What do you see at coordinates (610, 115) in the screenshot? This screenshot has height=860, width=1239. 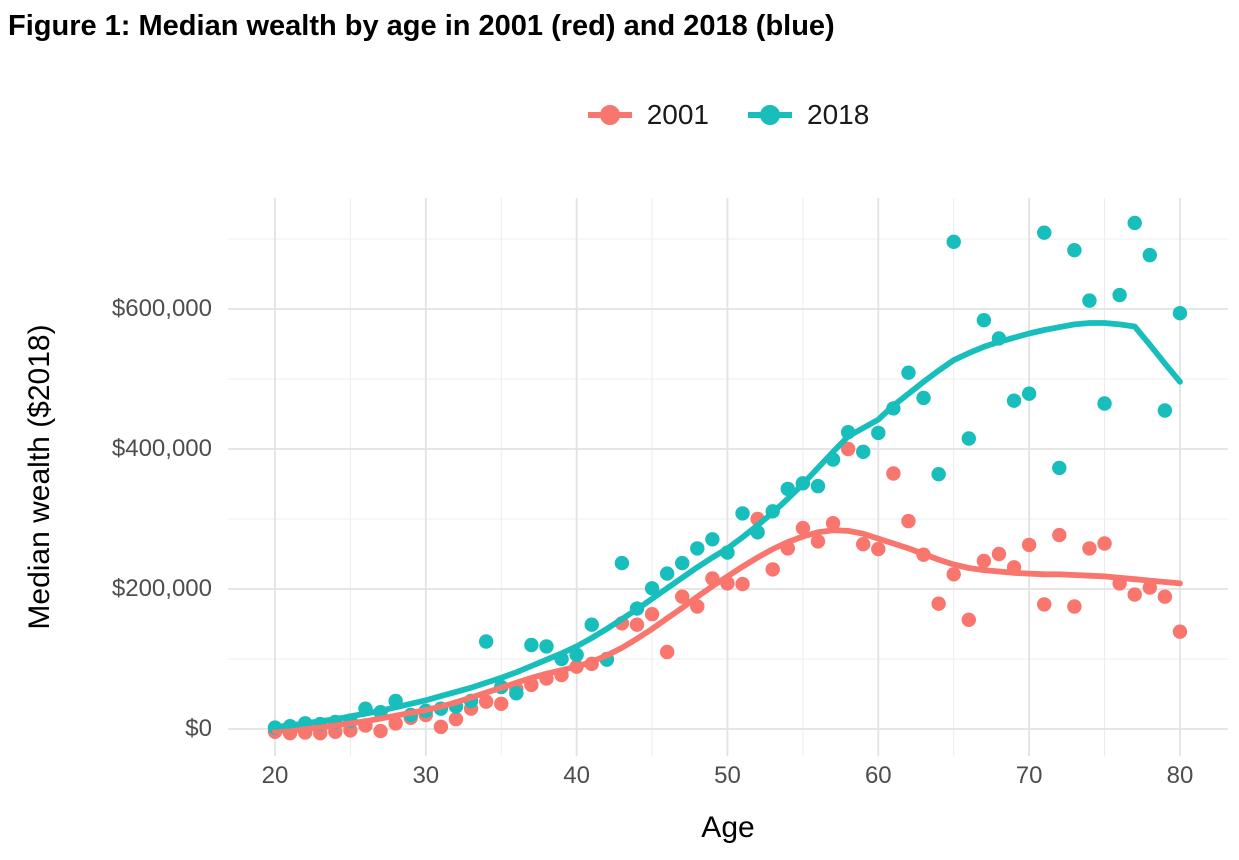 I see `legend-key-2001-icon` at bounding box center [610, 115].